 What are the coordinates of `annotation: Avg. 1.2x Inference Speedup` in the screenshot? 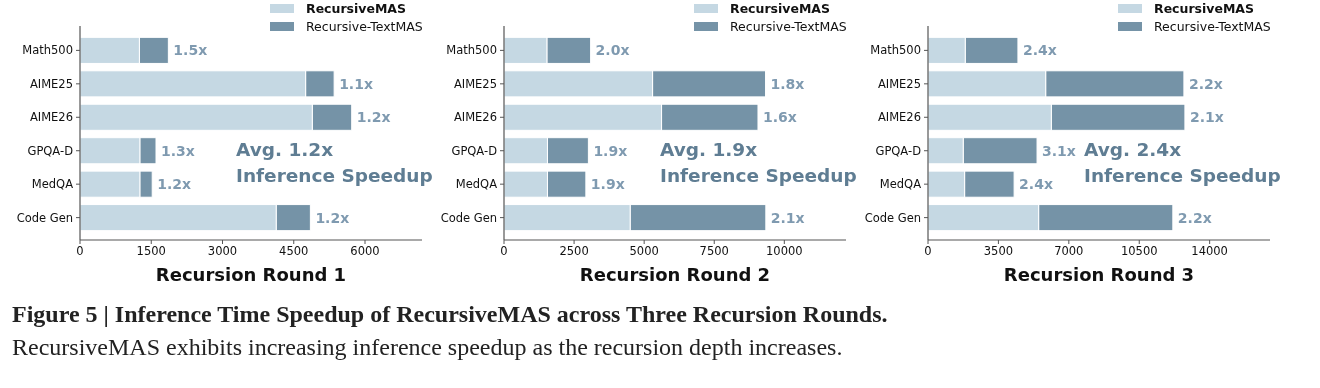 It's located at (334, 162).